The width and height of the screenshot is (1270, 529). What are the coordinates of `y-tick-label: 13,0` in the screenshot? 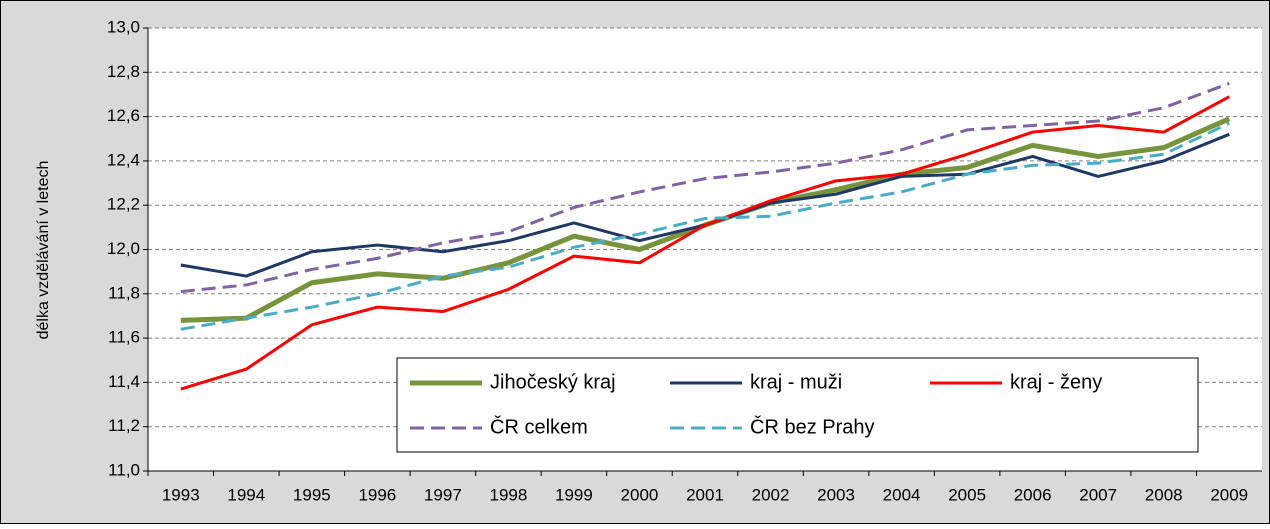 It's located at (123, 26).